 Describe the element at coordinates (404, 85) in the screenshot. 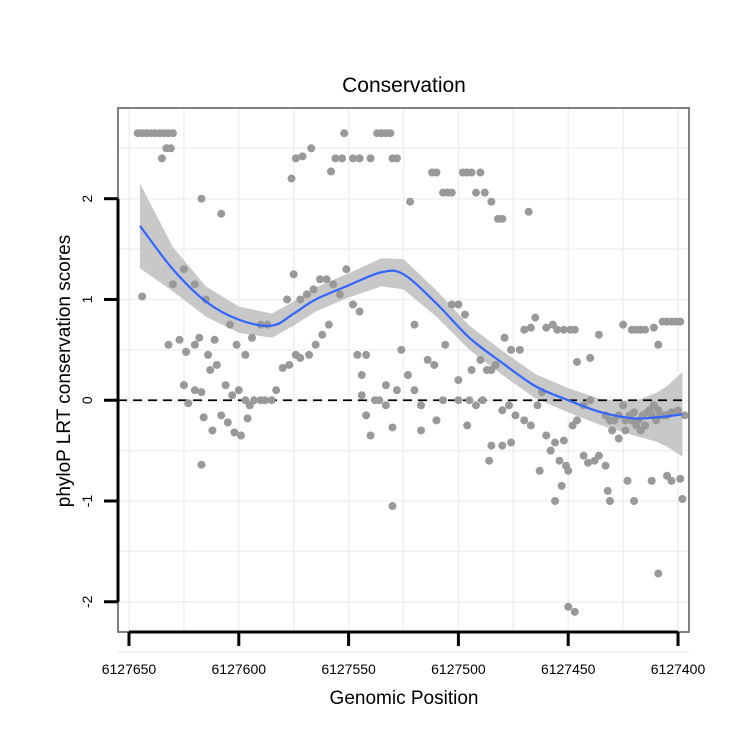

I see `chart-title: Conservation` at that location.